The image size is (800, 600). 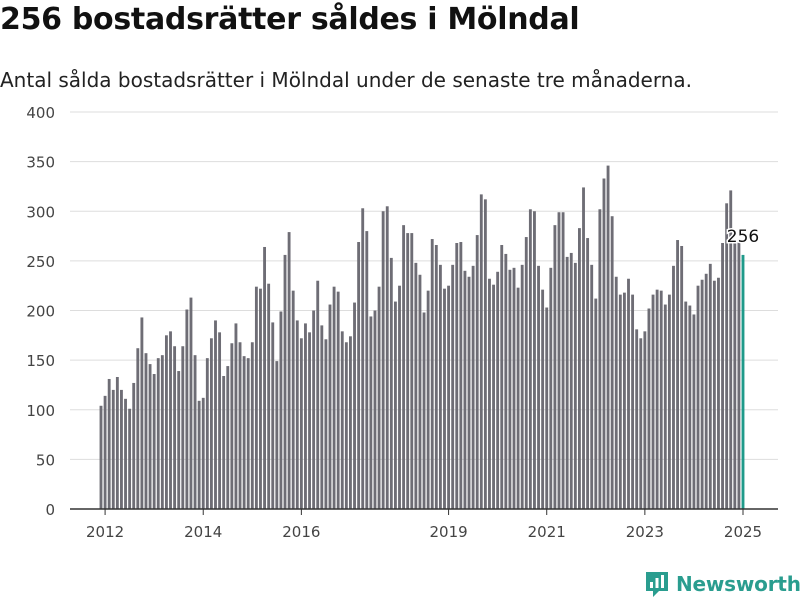 What do you see at coordinates (40, 163) in the screenshot?
I see `y-tick-label: 350` at bounding box center [40, 163].